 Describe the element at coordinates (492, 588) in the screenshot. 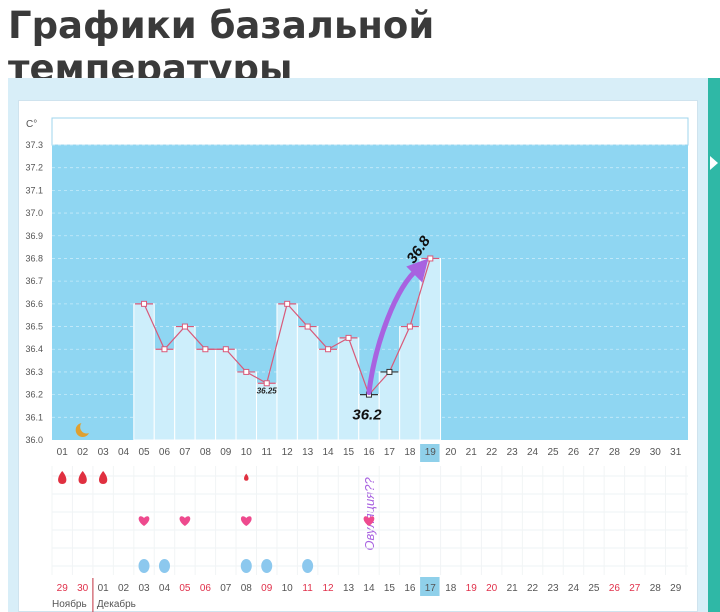

I see `calendar-date-label: 20` at that location.